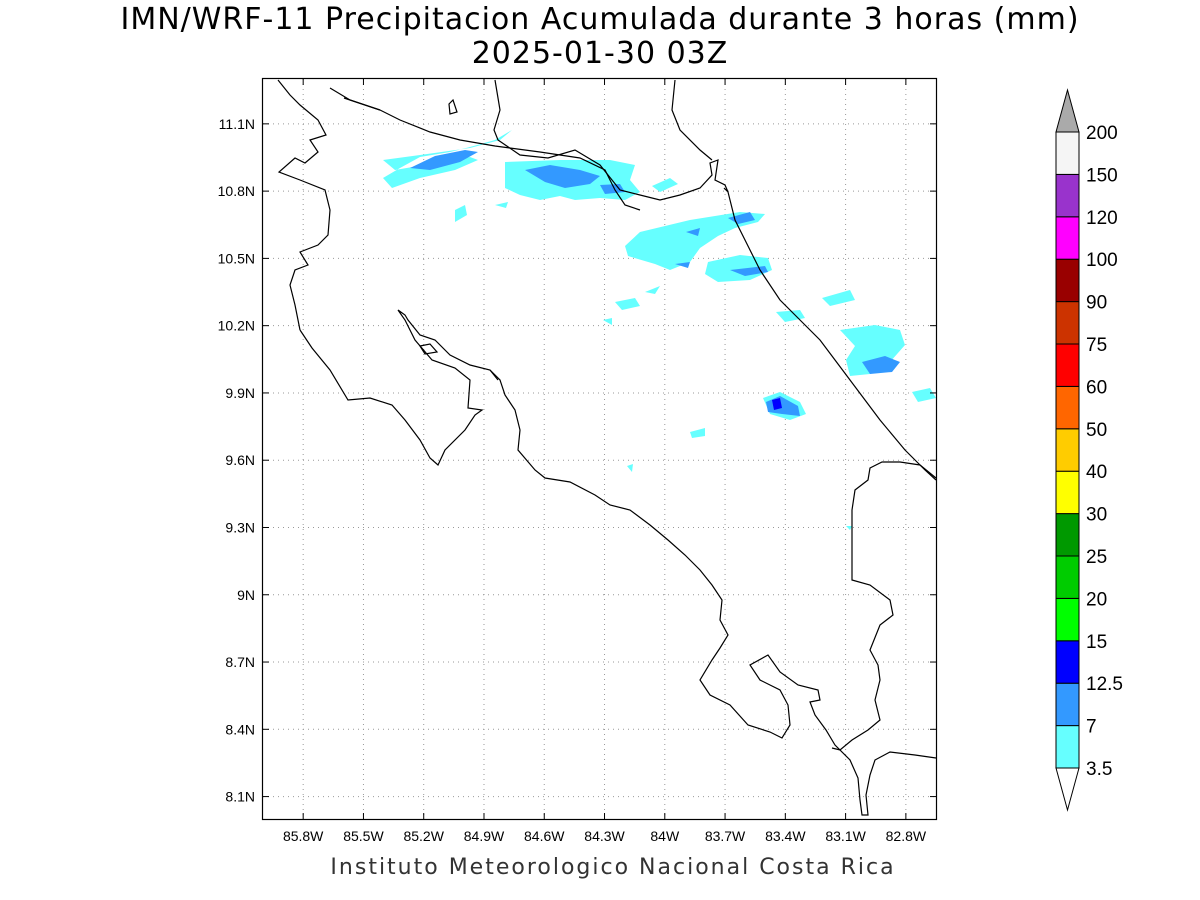  Describe the element at coordinates (240, 393) in the screenshot. I see `lat-tick-label: 9.9N` at that location.